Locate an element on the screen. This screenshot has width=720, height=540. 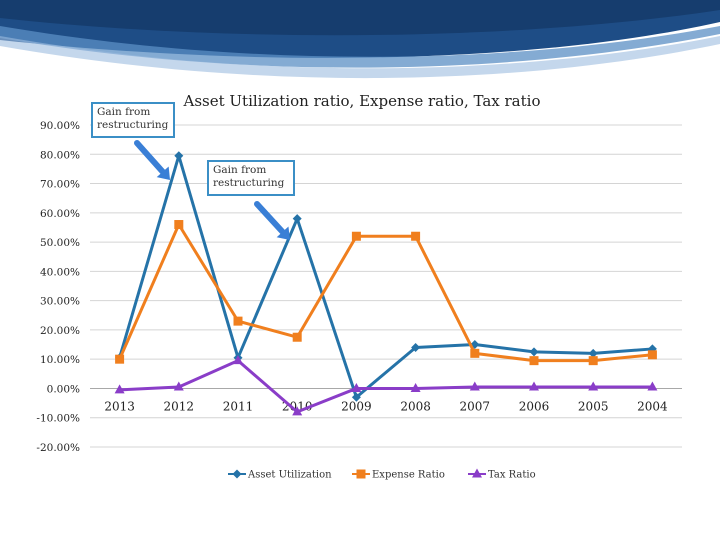
legend-item-expense-ratio: Expense Ratio is located at coordinates (398, 475).